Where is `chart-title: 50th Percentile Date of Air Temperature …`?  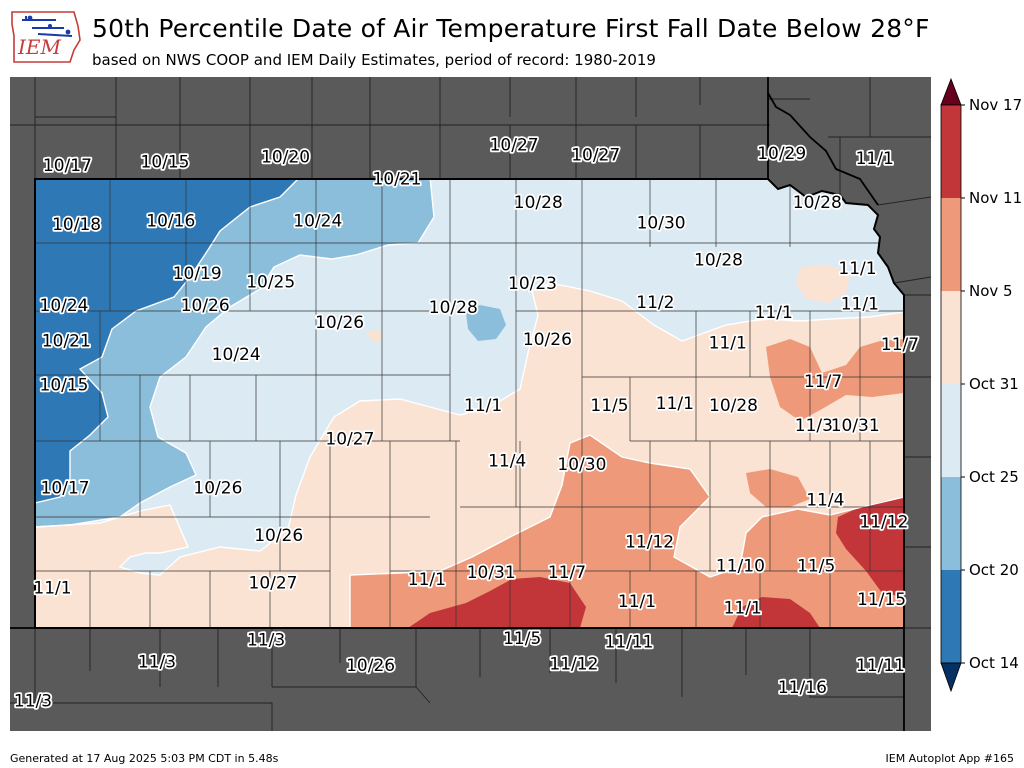 chart-title: 50th Percentile Date of Air Temperature … is located at coordinates (511, 28).